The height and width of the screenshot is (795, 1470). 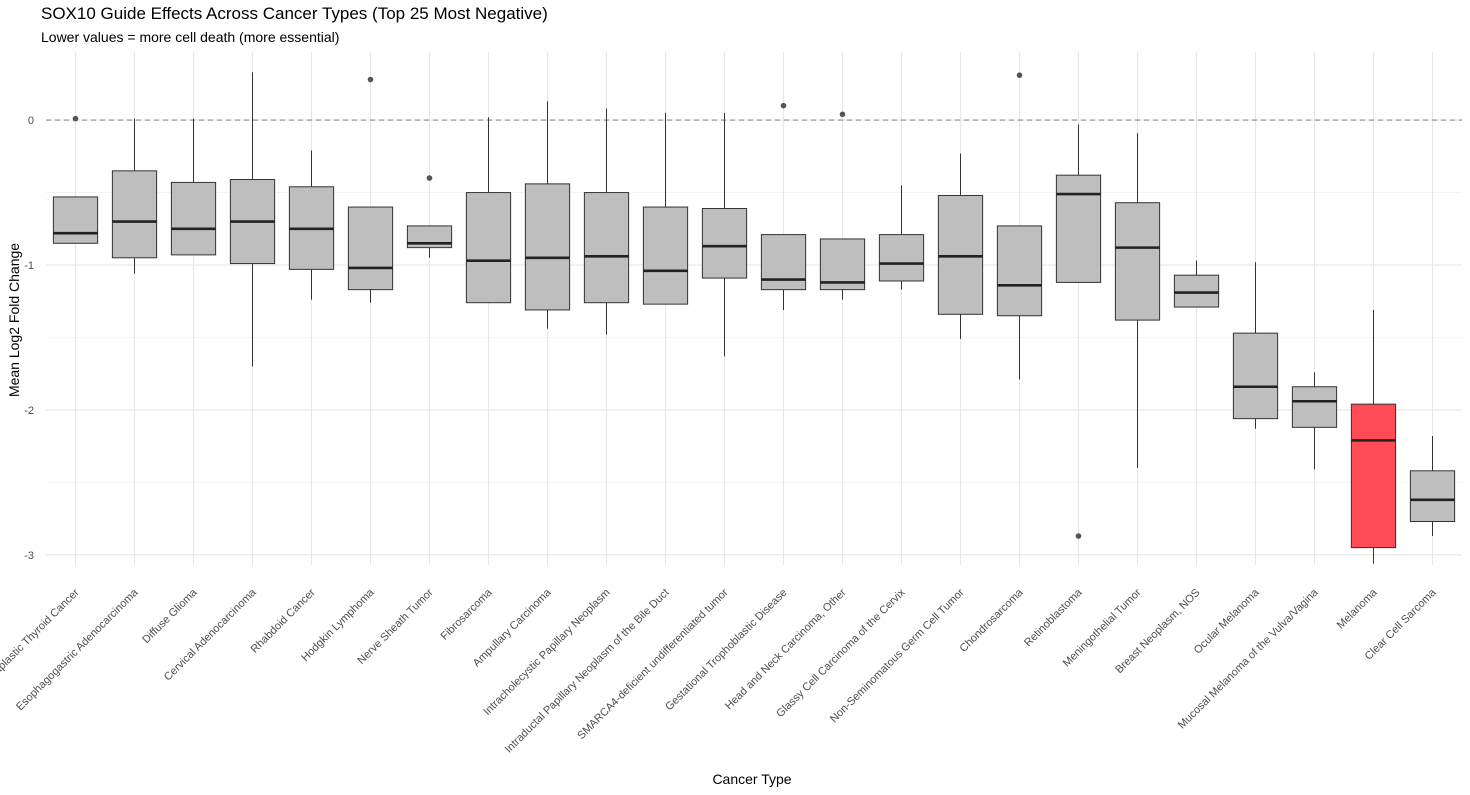 I want to click on x-tick-label: Esophagogastric Adenocarcinoma, so click(x=77, y=649).